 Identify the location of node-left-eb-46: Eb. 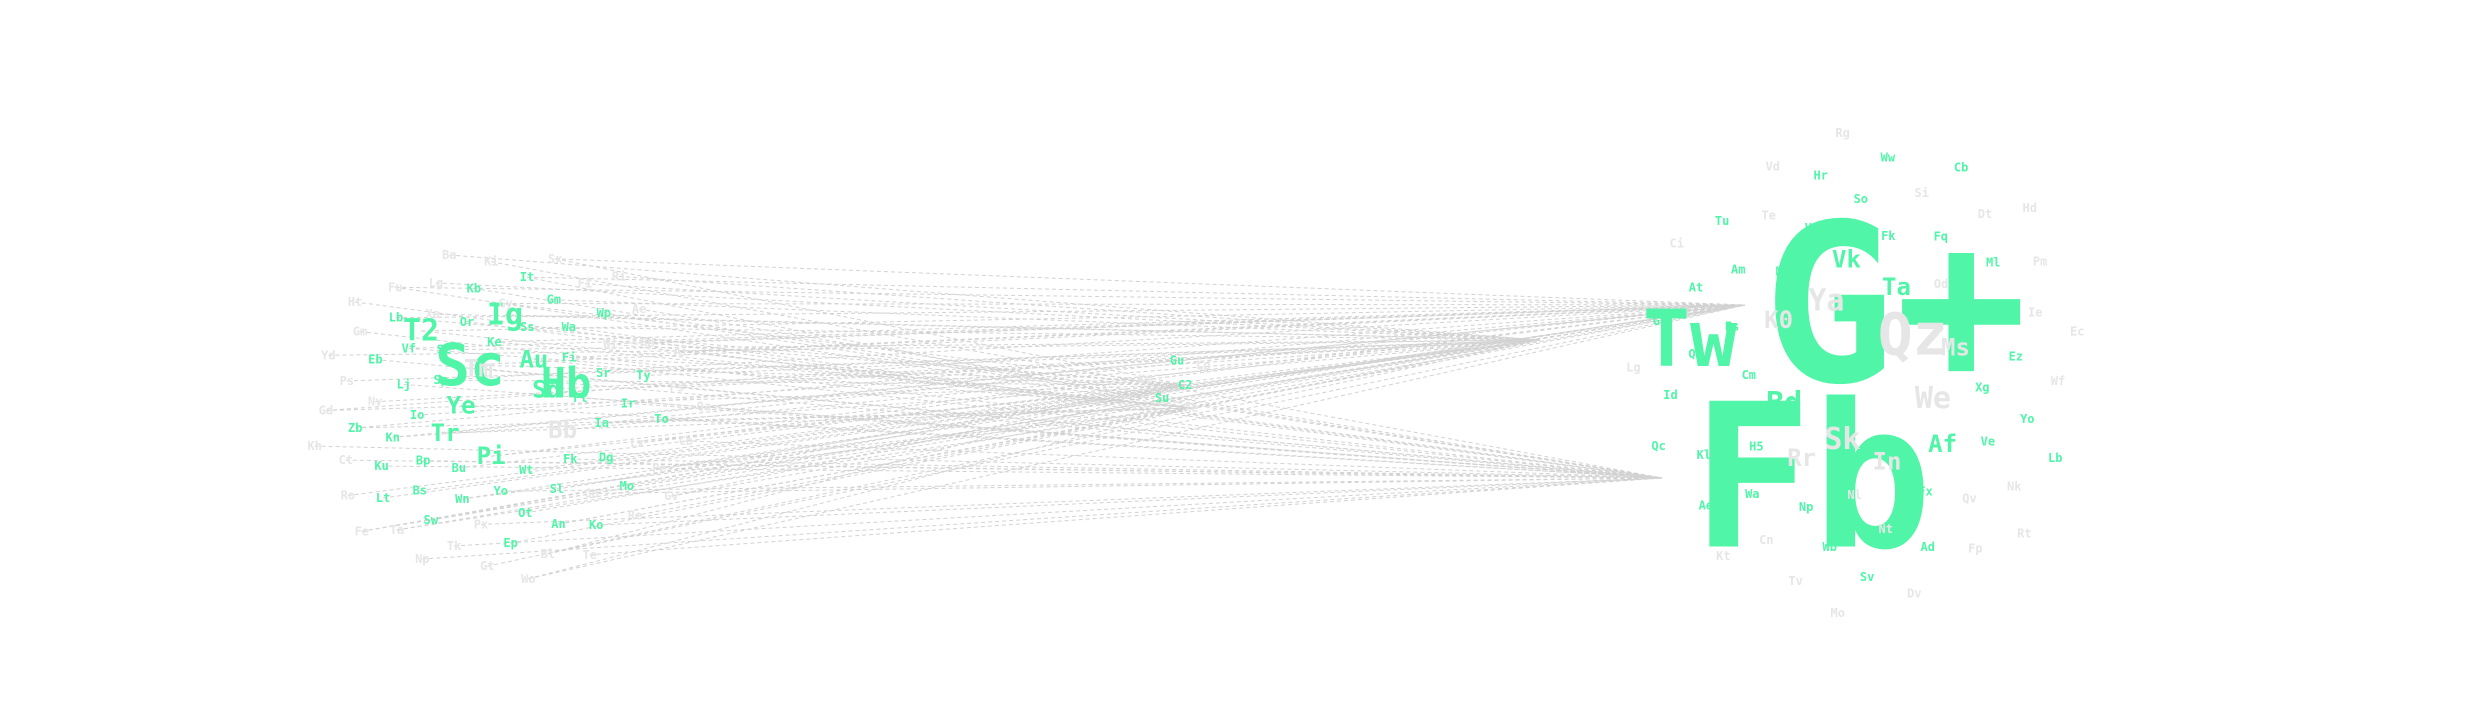
(375, 360).